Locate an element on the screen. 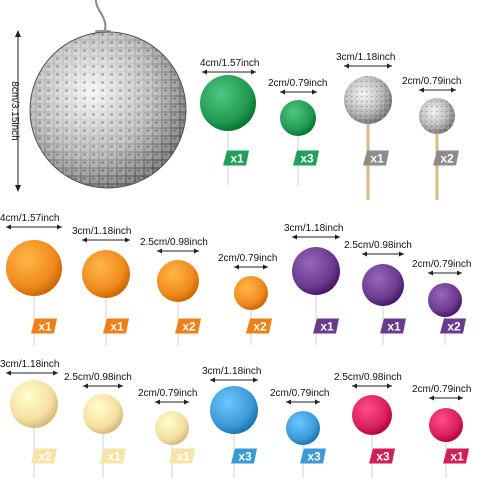 The height and width of the screenshot is (488, 486). ball-topper: 2.5cm/0.98inch x3 is located at coordinates (368, 425).